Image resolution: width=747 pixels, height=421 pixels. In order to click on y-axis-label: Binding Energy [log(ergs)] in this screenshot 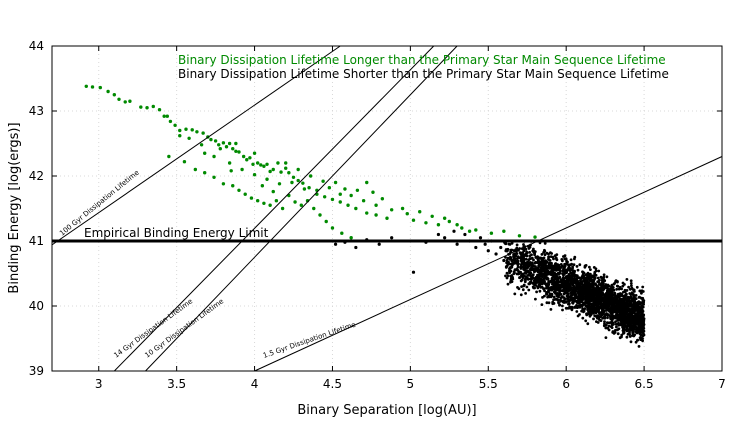, I will do `click(14, 207)`.